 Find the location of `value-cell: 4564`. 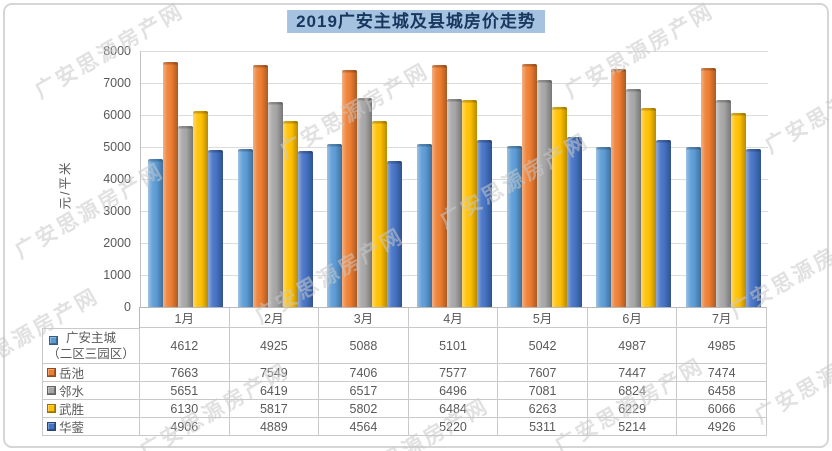

value-cell: 4564 is located at coordinates (364, 427).